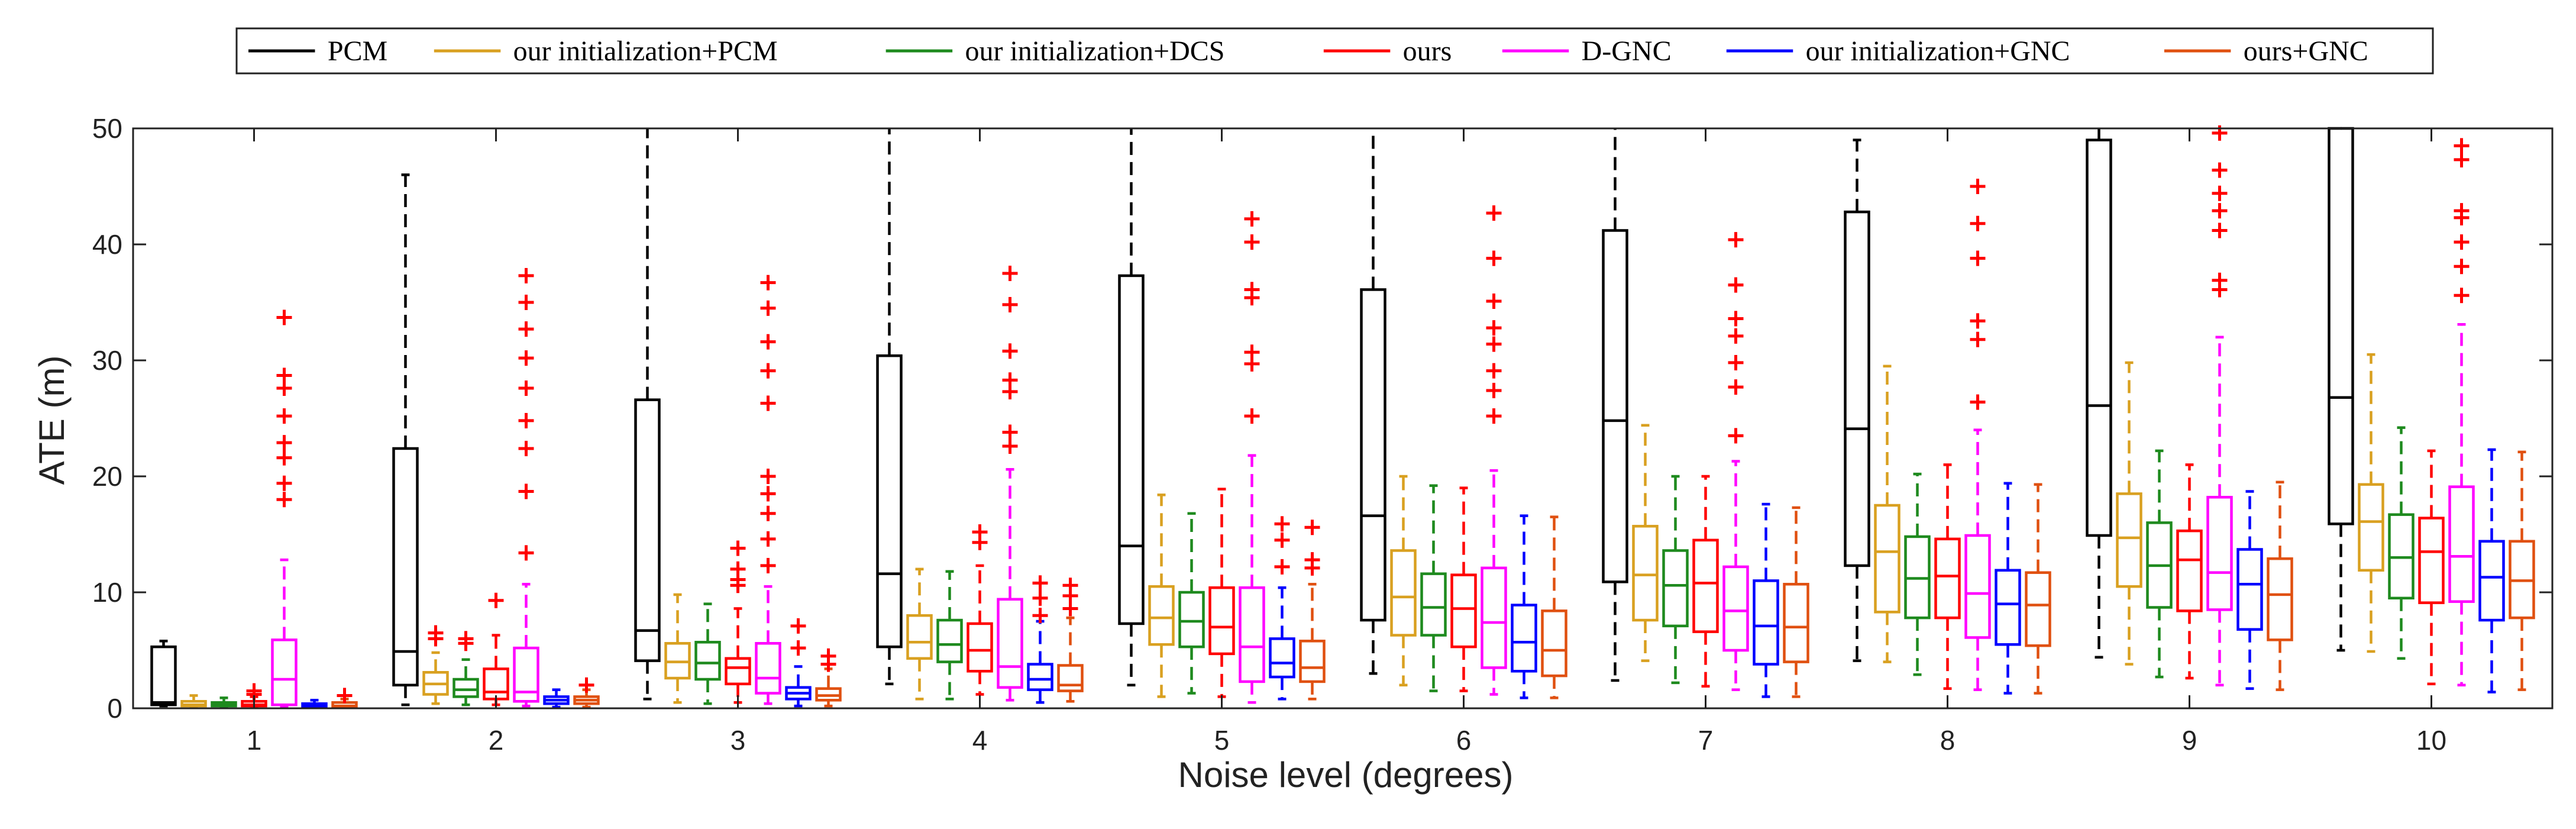  I want to click on y-tick-label: 30, so click(107, 360).